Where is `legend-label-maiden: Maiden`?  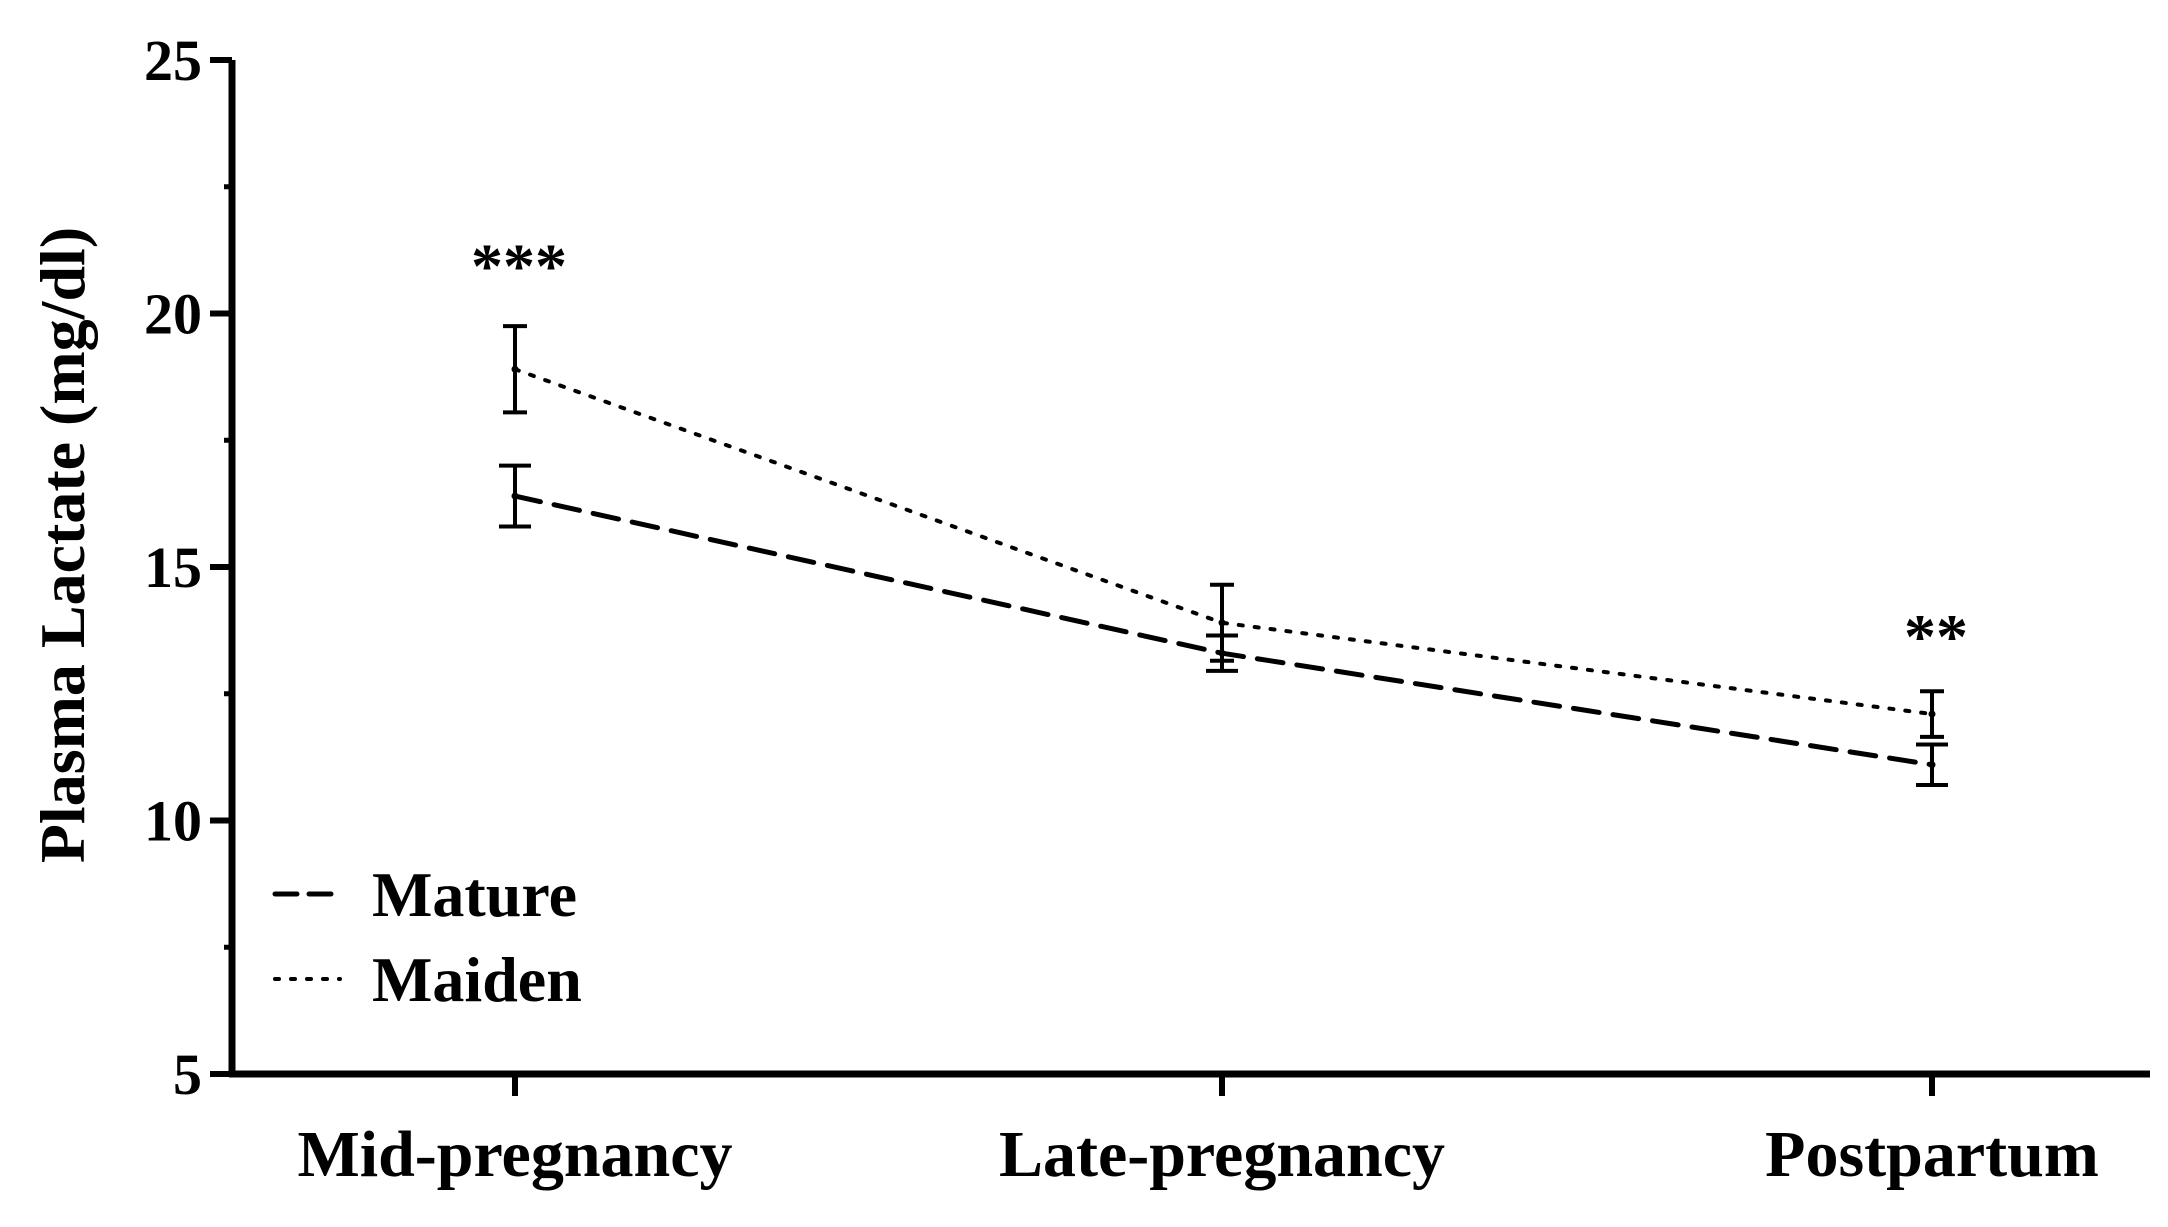 legend-label-maiden: Maiden is located at coordinates (477, 979).